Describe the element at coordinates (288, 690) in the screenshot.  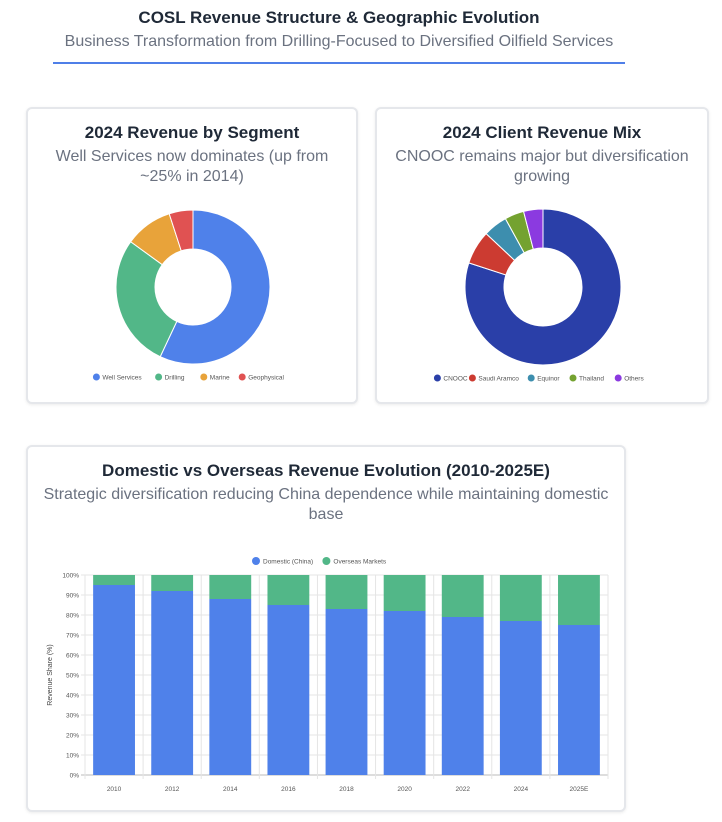
I see `bar-domestic-china--2016` at that location.